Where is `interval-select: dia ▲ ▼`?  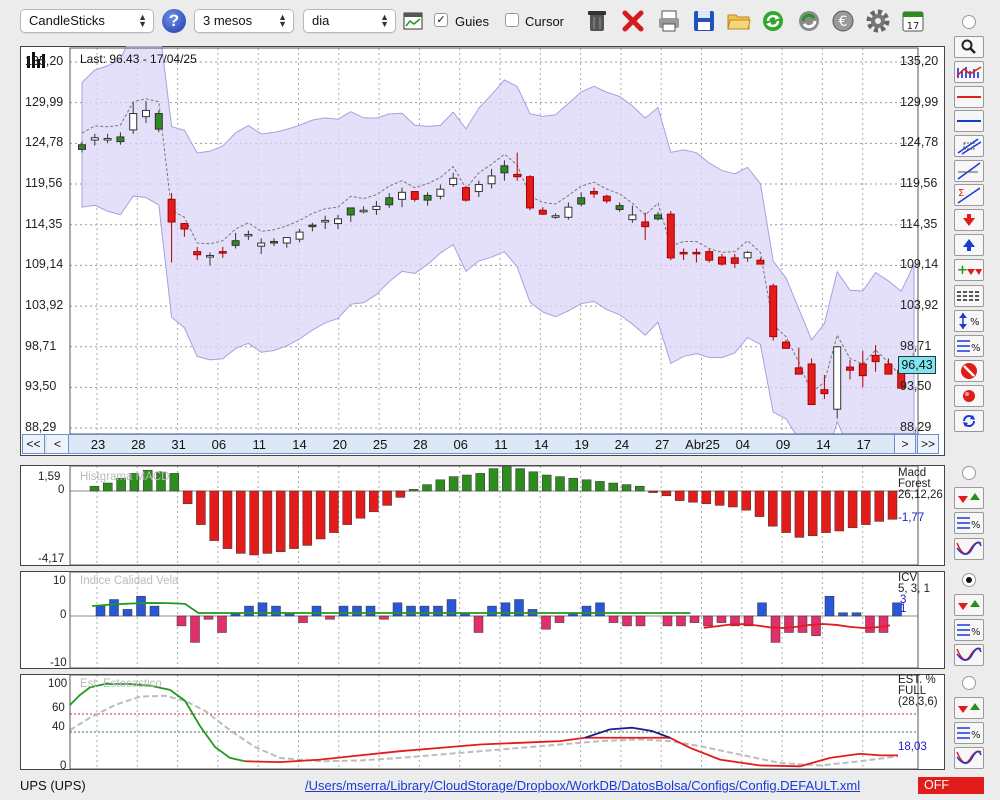
interval-select: dia ▲ ▼ is located at coordinates (349, 21).